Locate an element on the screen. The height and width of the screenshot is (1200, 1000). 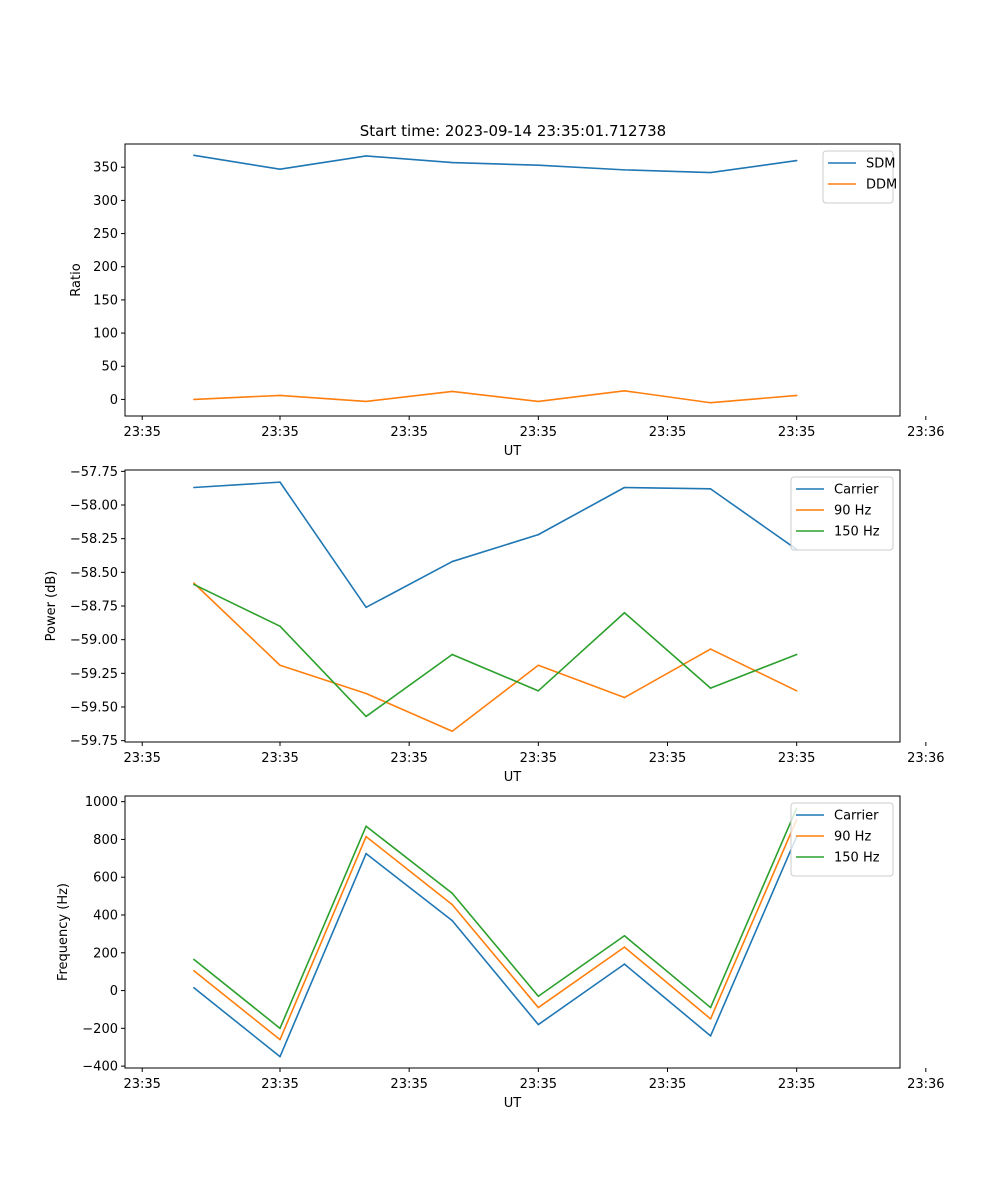
y-tick-label: 100 is located at coordinates (105, 334).